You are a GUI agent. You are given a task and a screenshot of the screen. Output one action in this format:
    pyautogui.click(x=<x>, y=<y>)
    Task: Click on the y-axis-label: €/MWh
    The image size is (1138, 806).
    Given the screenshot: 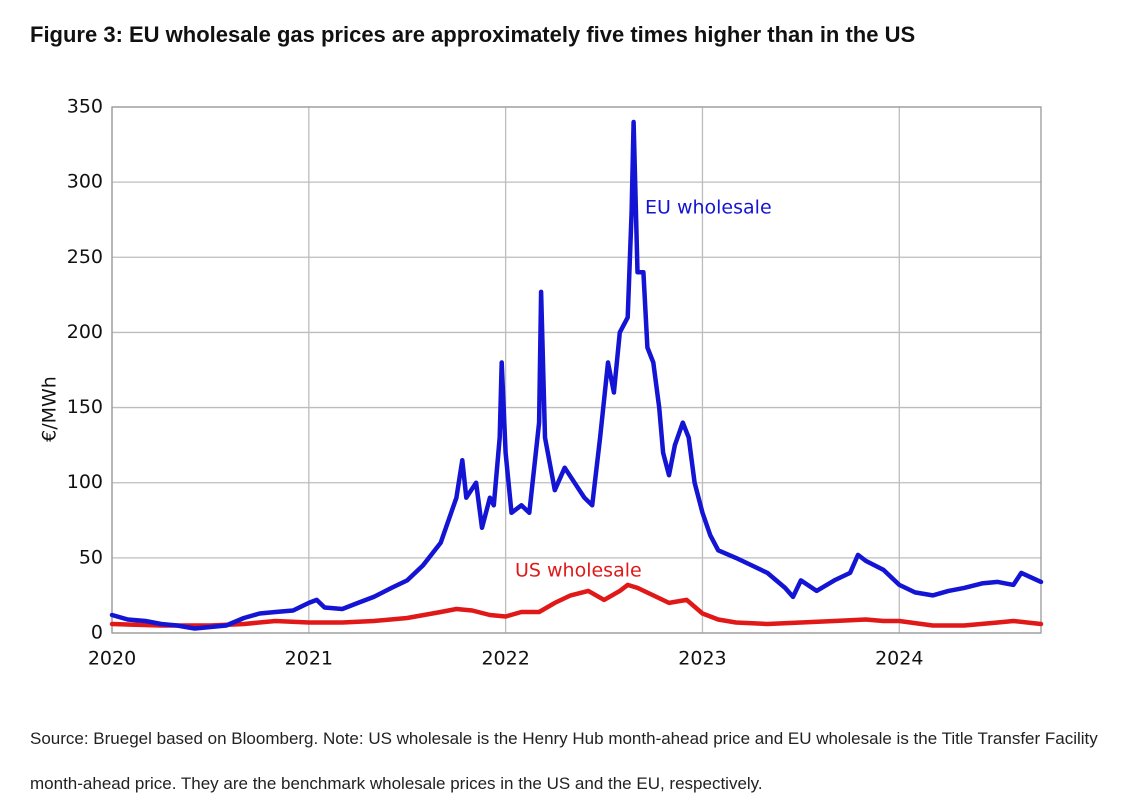 What is the action you would take?
    pyautogui.click(x=50, y=409)
    